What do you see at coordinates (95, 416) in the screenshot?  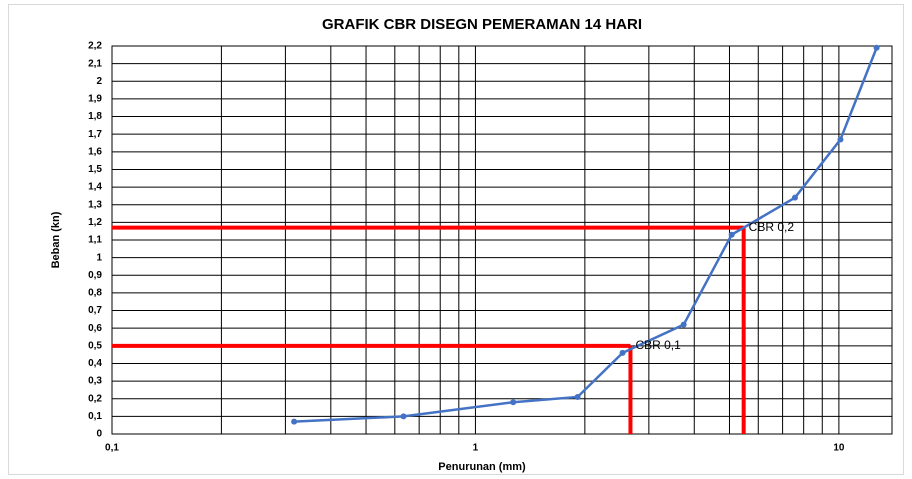 I see `y-tick-label: 0,1` at bounding box center [95, 416].